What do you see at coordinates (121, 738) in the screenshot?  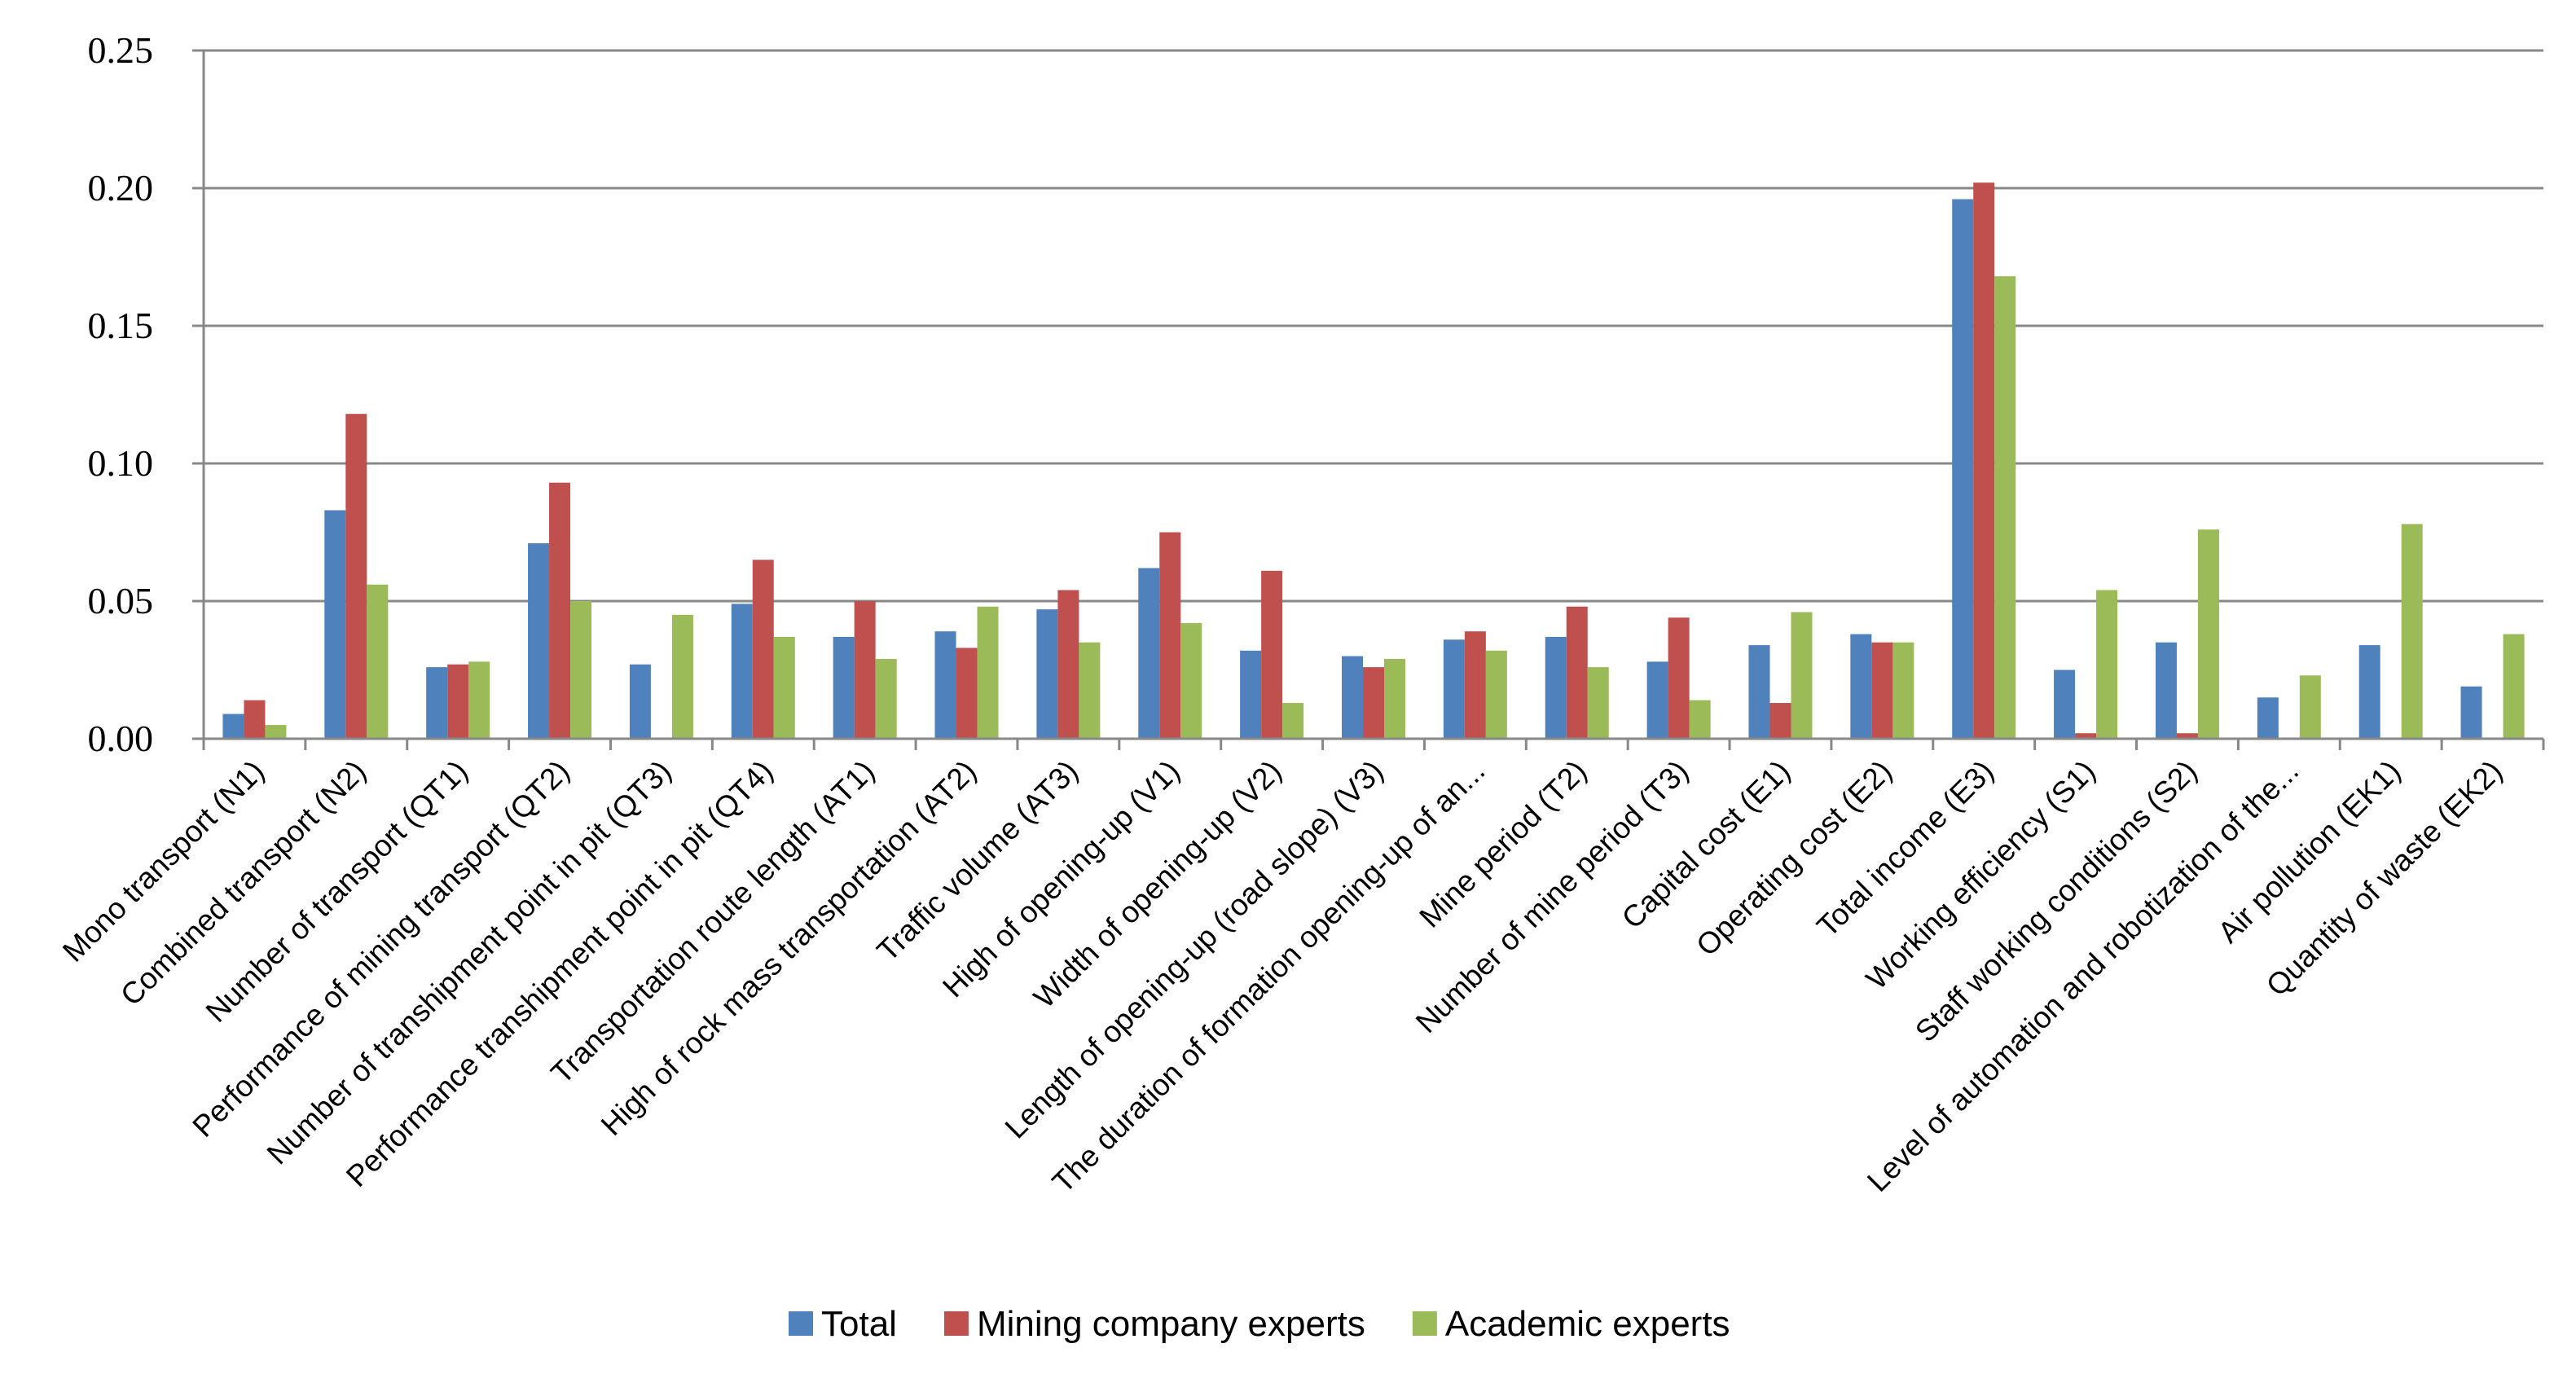 I see `y-tick-label: 0.00` at bounding box center [121, 738].